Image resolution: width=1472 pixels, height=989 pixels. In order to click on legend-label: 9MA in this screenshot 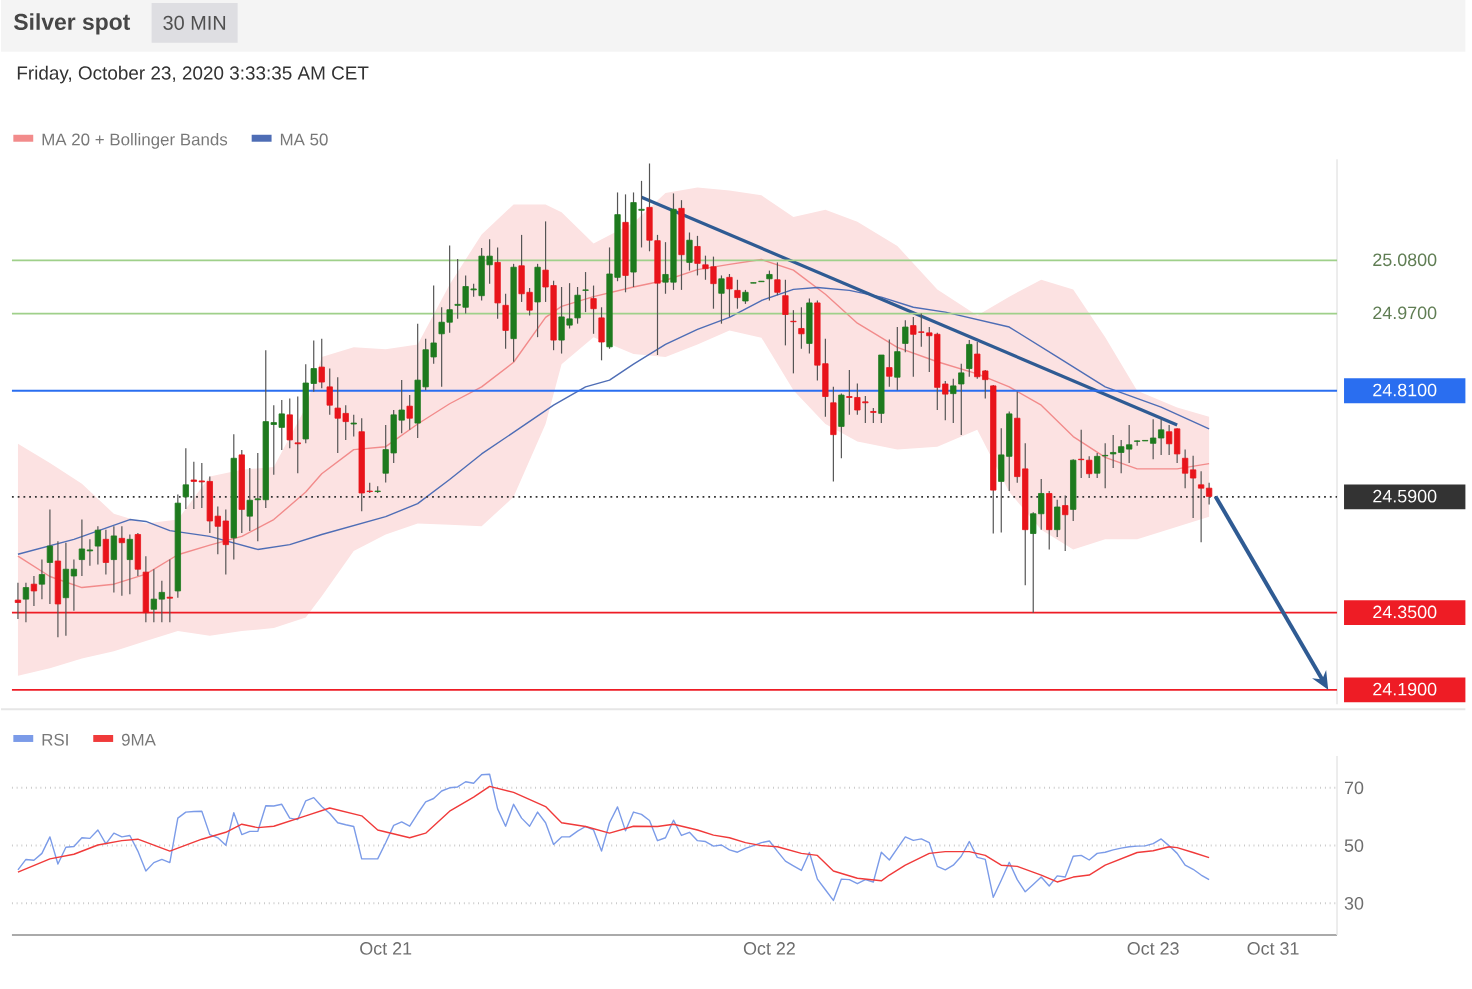, I will do `click(138, 739)`.